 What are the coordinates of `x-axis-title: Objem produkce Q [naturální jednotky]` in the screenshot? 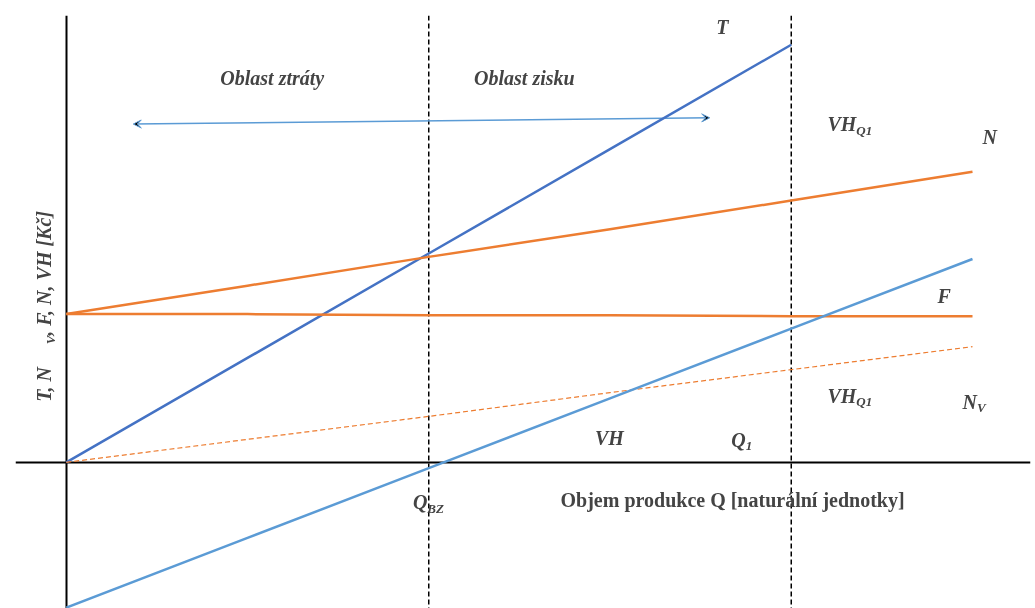 It's located at (732, 501).